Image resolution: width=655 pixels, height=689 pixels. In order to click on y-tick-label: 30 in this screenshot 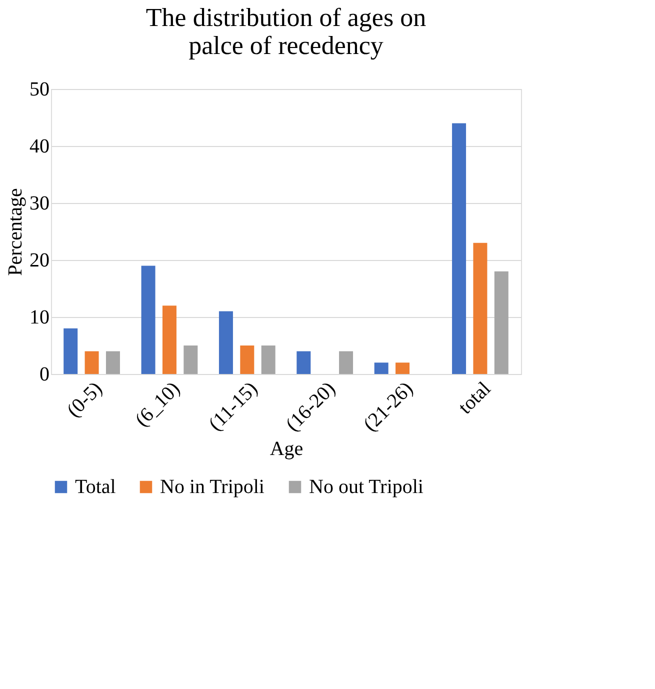, I will do `click(40, 203)`.